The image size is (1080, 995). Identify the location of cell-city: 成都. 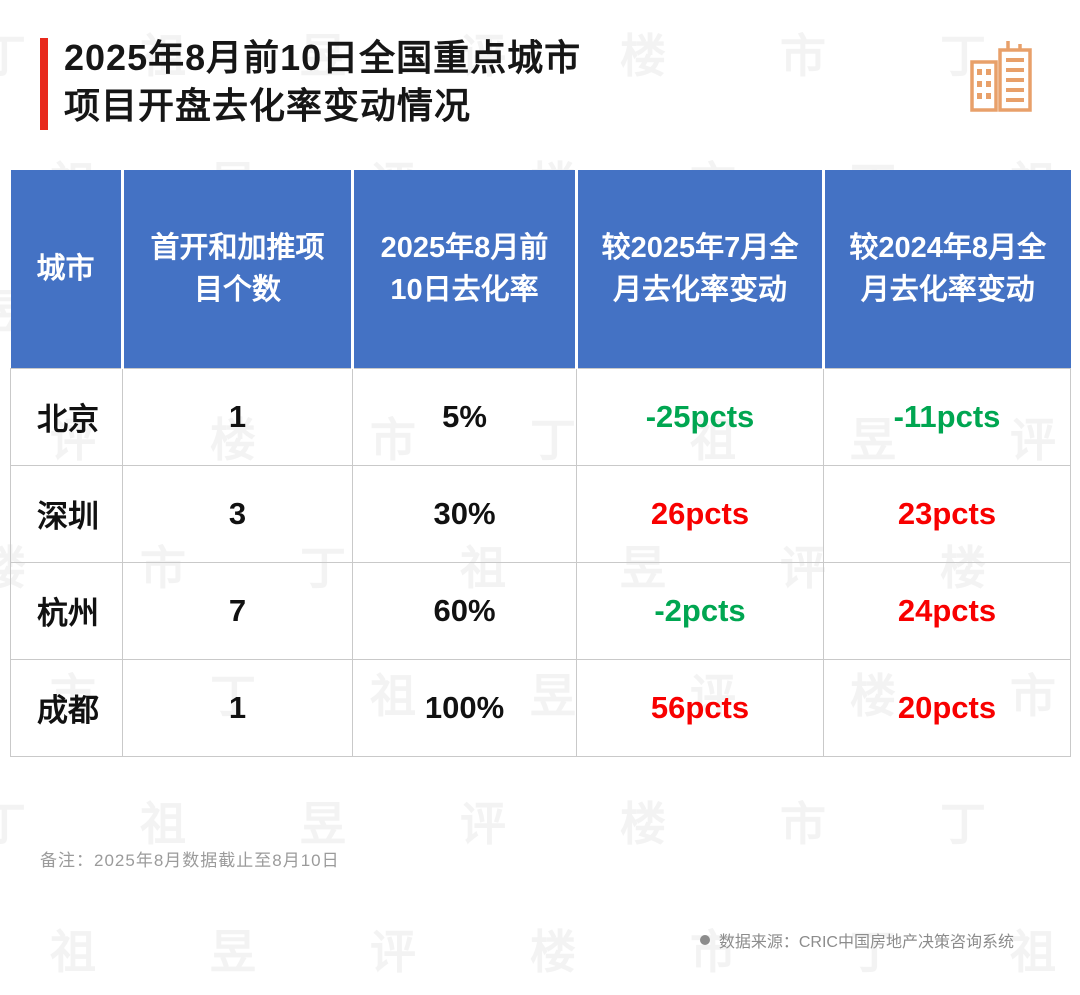
(66, 707).